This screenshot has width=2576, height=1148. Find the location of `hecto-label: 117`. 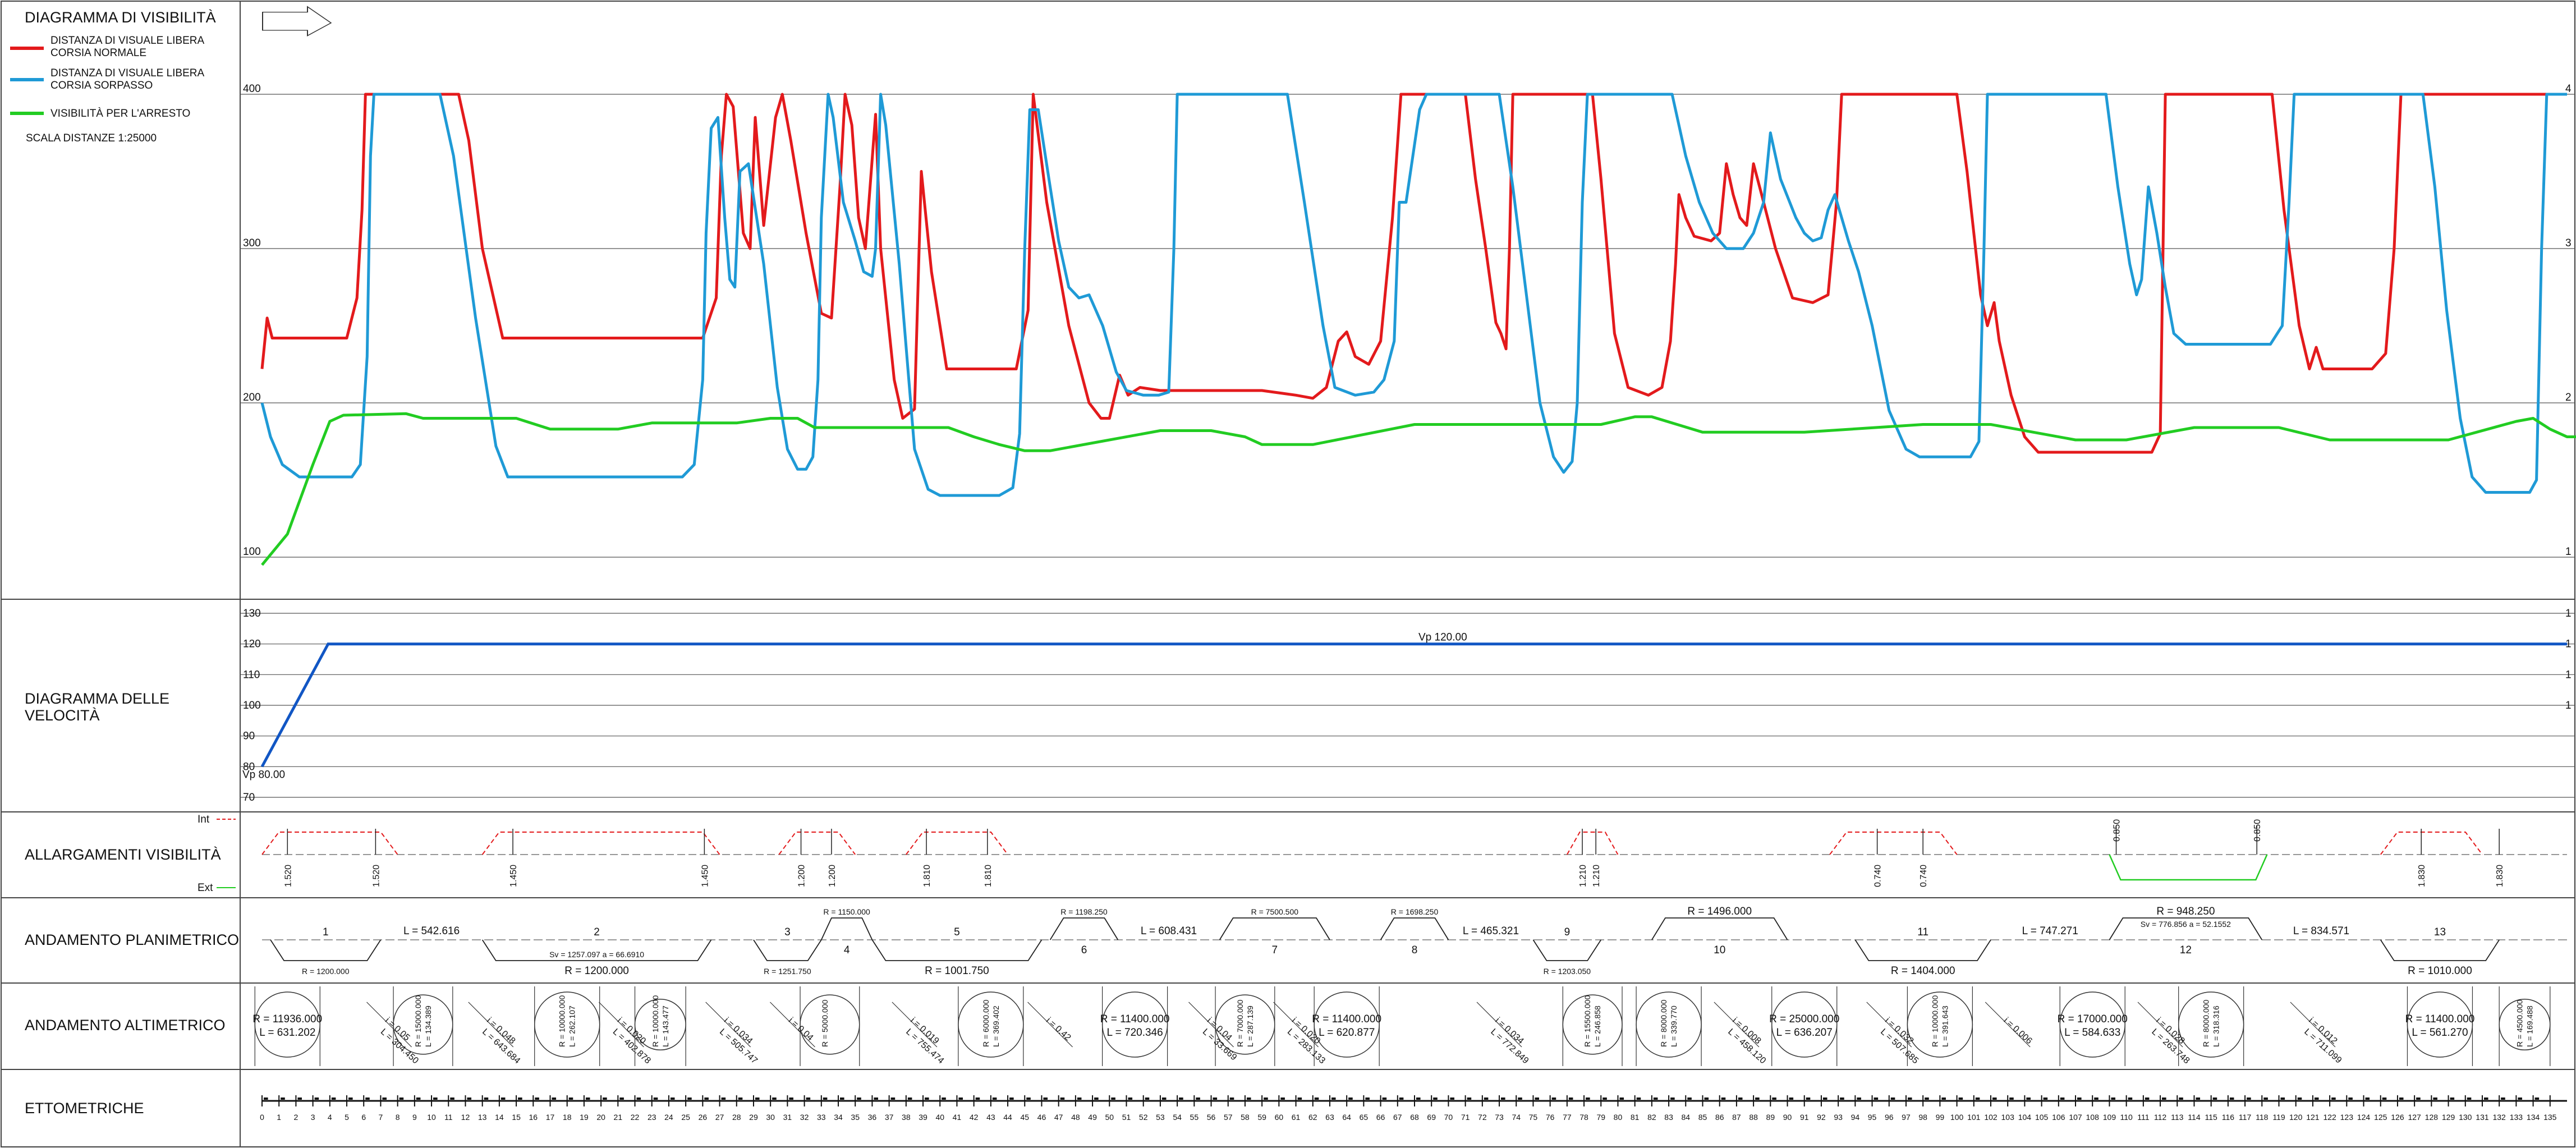

hecto-label: 117 is located at coordinates (2245, 1117).